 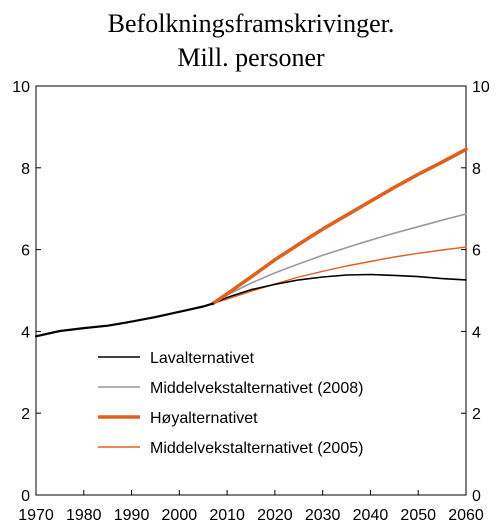 I want to click on y-tick-label-right: 2, so click(x=476, y=414).